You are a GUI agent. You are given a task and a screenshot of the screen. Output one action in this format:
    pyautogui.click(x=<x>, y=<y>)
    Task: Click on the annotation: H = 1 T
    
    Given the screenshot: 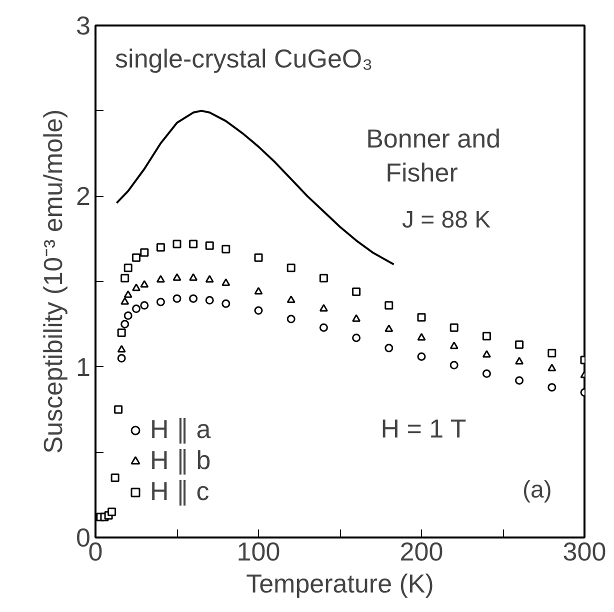 What is the action you would take?
    pyautogui.click(x=423, y=429)
    